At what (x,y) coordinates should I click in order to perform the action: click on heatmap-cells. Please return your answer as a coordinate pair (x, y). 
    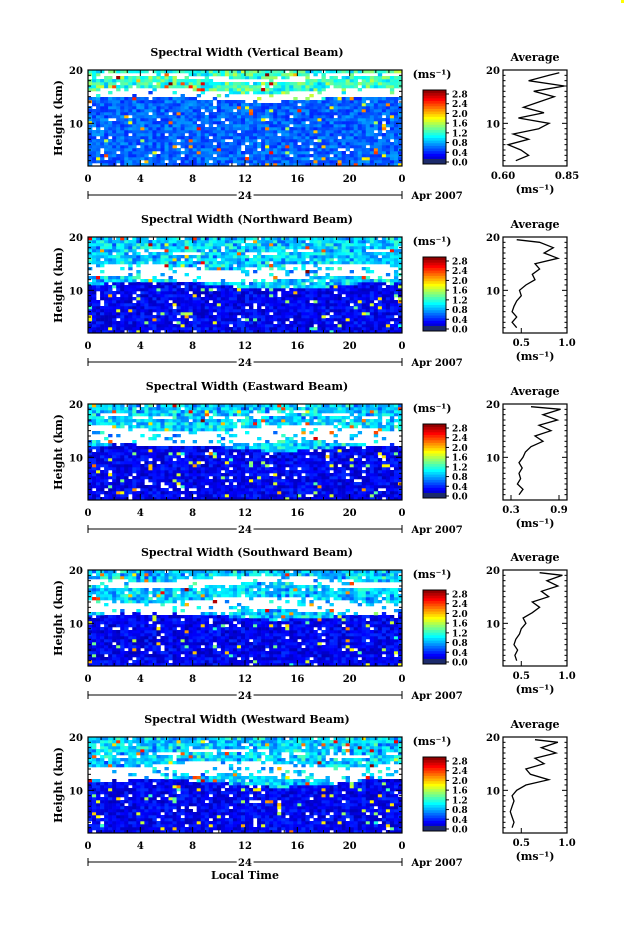
    Looking at the image, I should click on (245, 452).